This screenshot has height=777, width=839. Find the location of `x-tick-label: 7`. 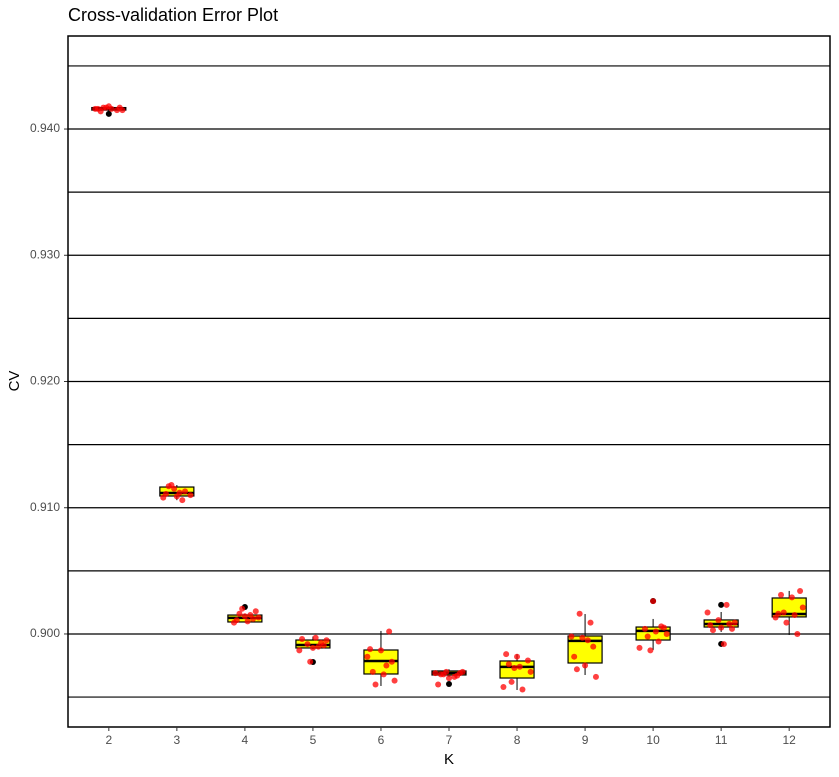

x-tick-label: 7 is located at coordinates (449, 740).